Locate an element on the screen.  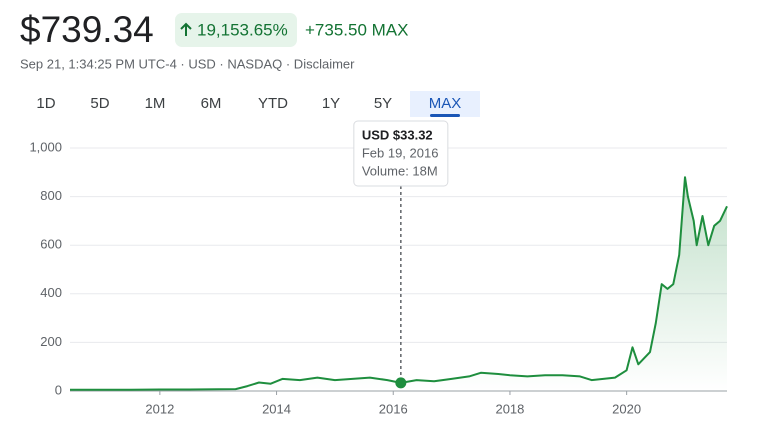
y-tick-label: 800 is located at coordinates (51, 195).